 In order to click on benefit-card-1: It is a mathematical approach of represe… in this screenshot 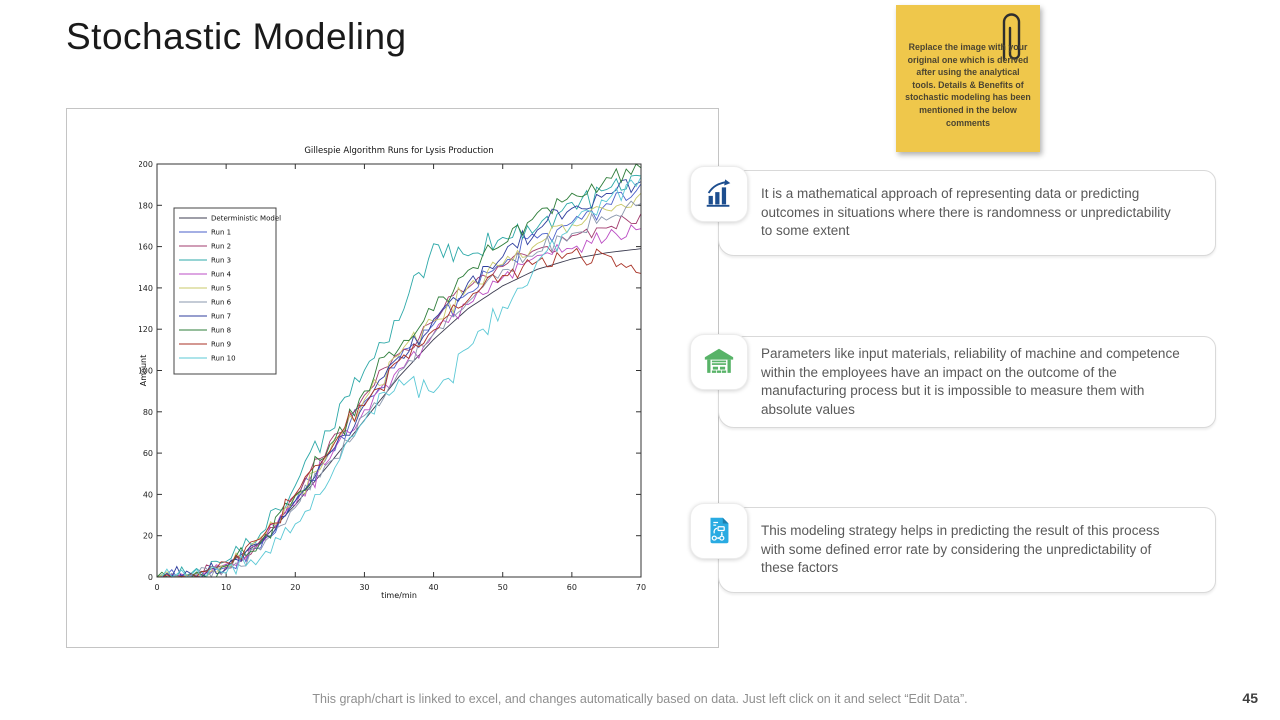, I will do `click(967, 213)`.